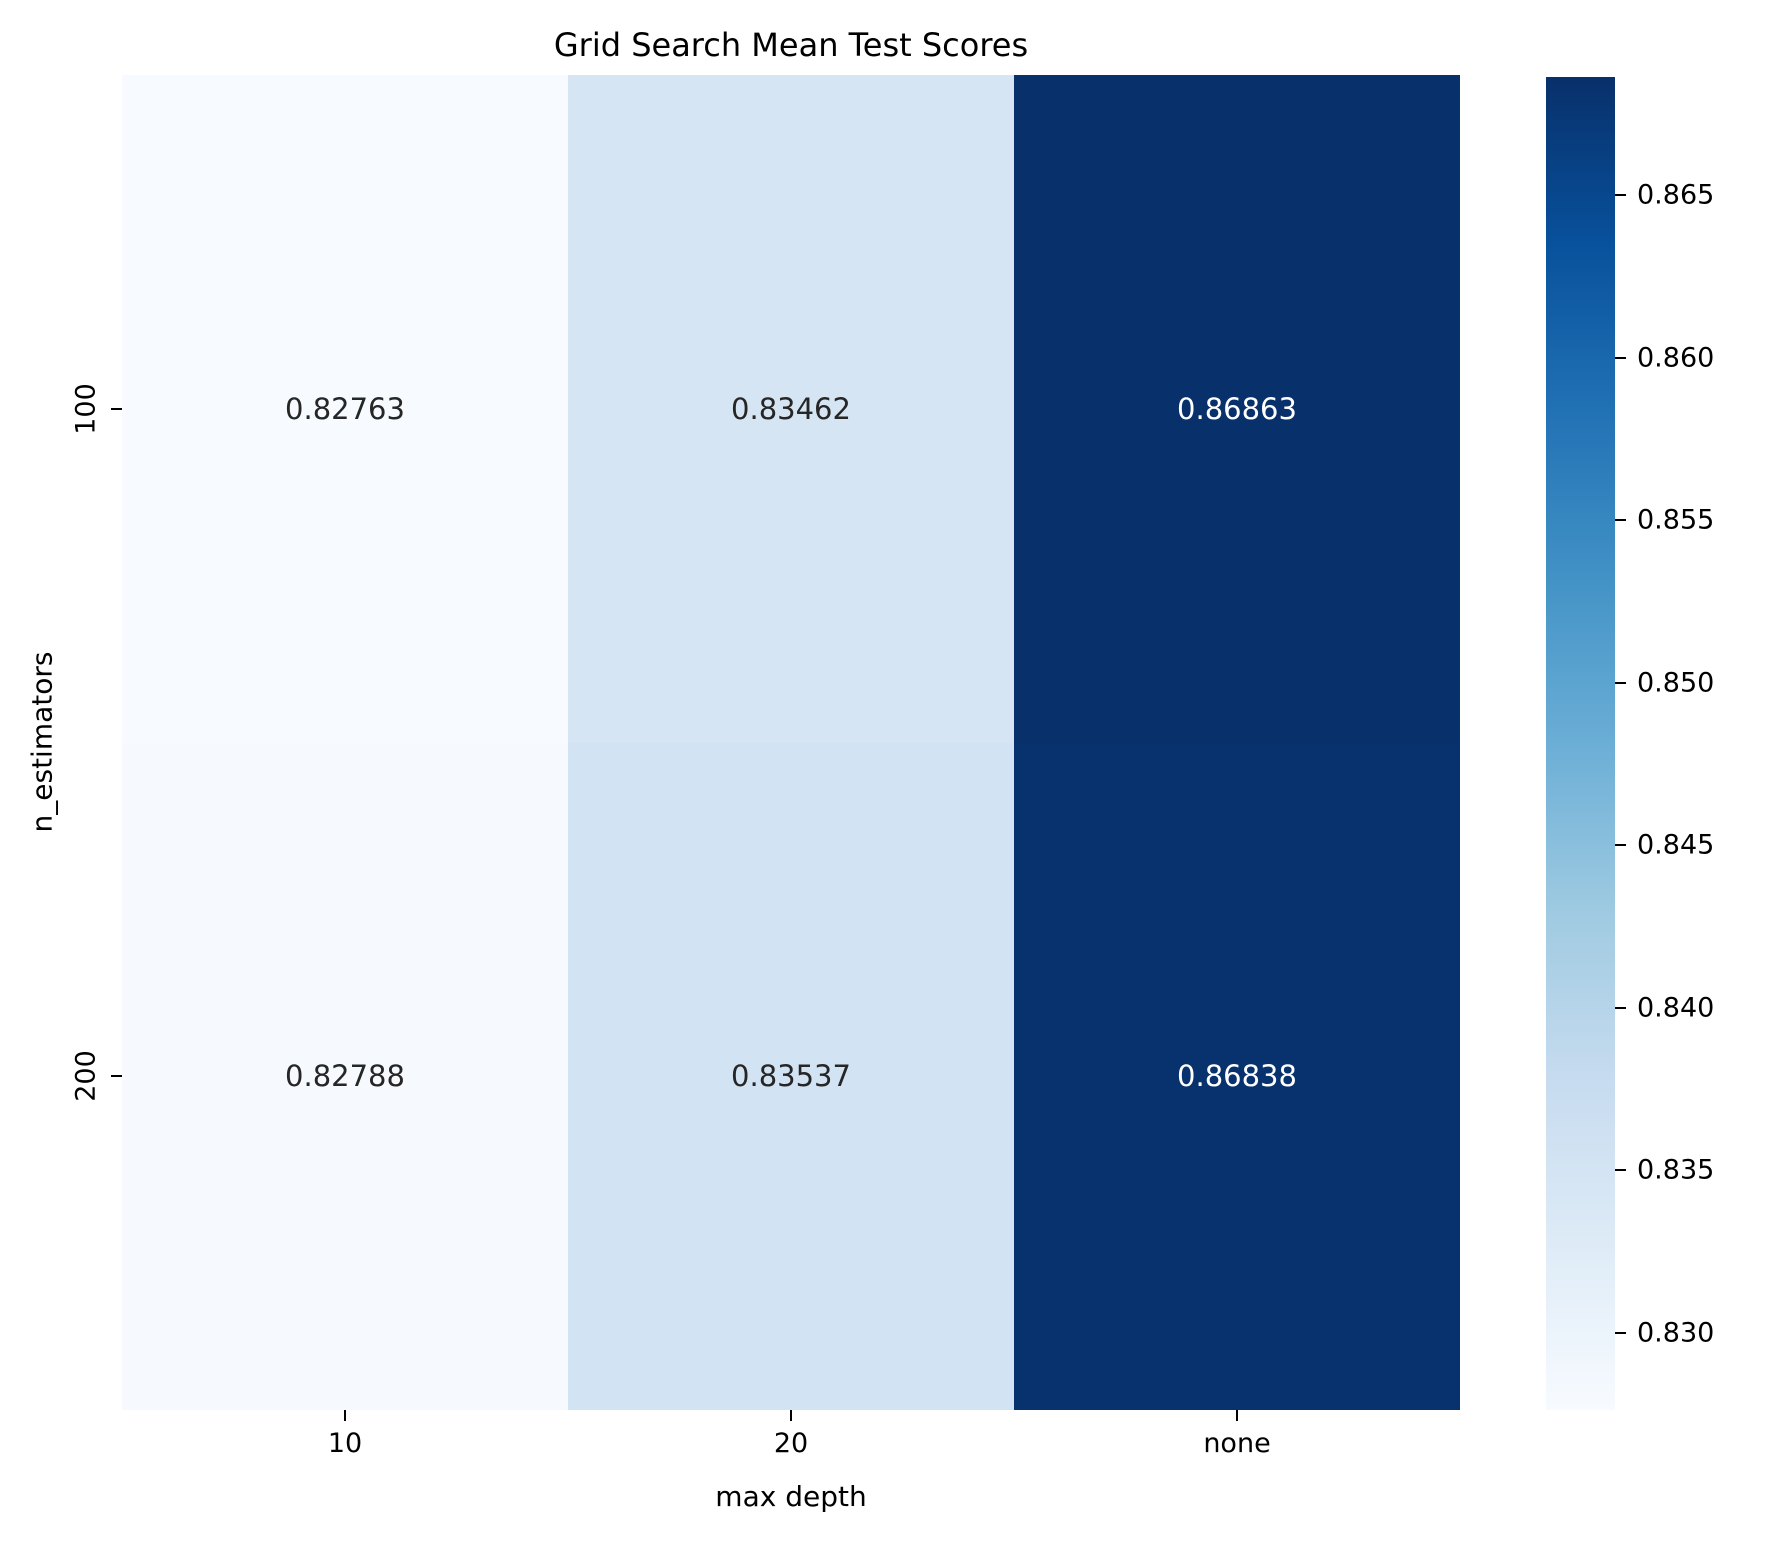 The width and height of the screenshot is (1781, 1546). Describe the element at coordinates (1676, 1008) in the screenshot. I see `colorbar-tick-label: 0.840` at that location.